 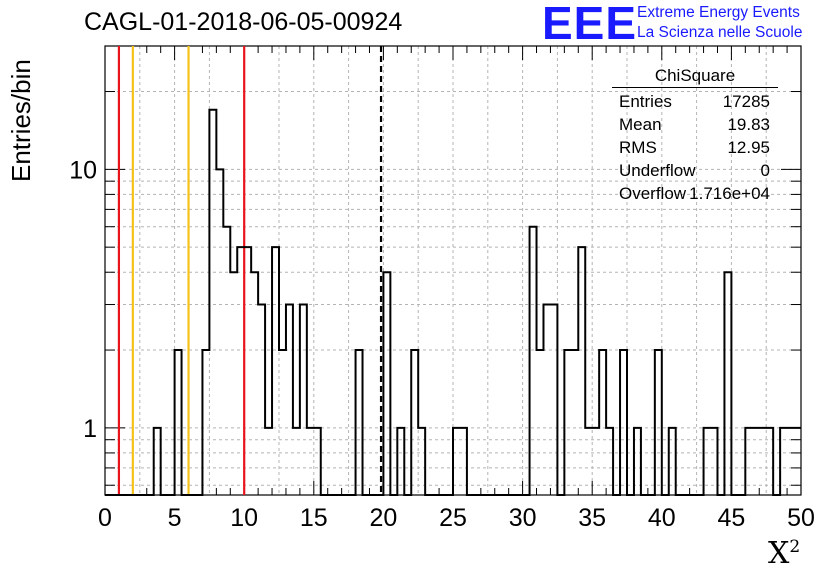 What do you see at coordinates (695, 77) in the screenshot?
I see `stats-title: ChiSquare` at bounding box center [695, 77].